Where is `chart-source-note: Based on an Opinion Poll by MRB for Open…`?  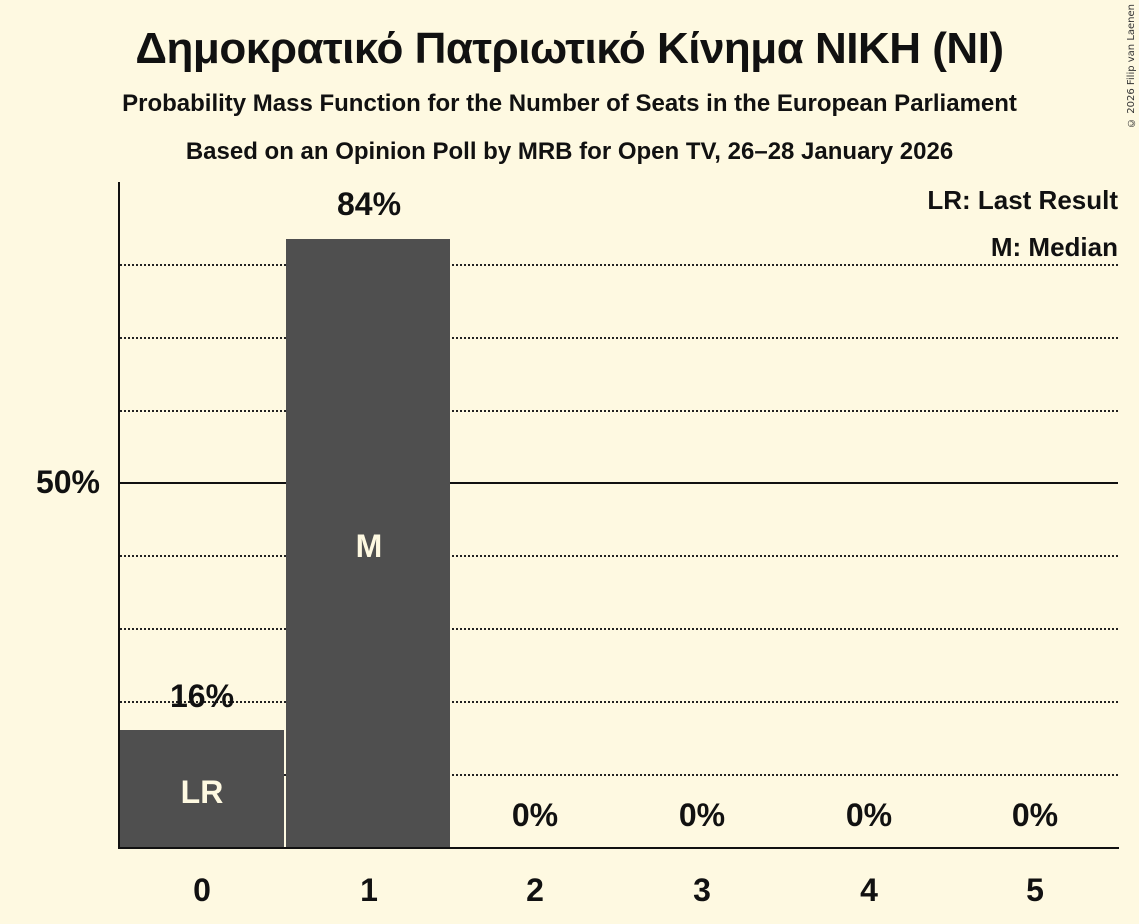 chart-source-note: Based on an Opinion Poll by MRB for Open… is located at coordinates (569, 151).